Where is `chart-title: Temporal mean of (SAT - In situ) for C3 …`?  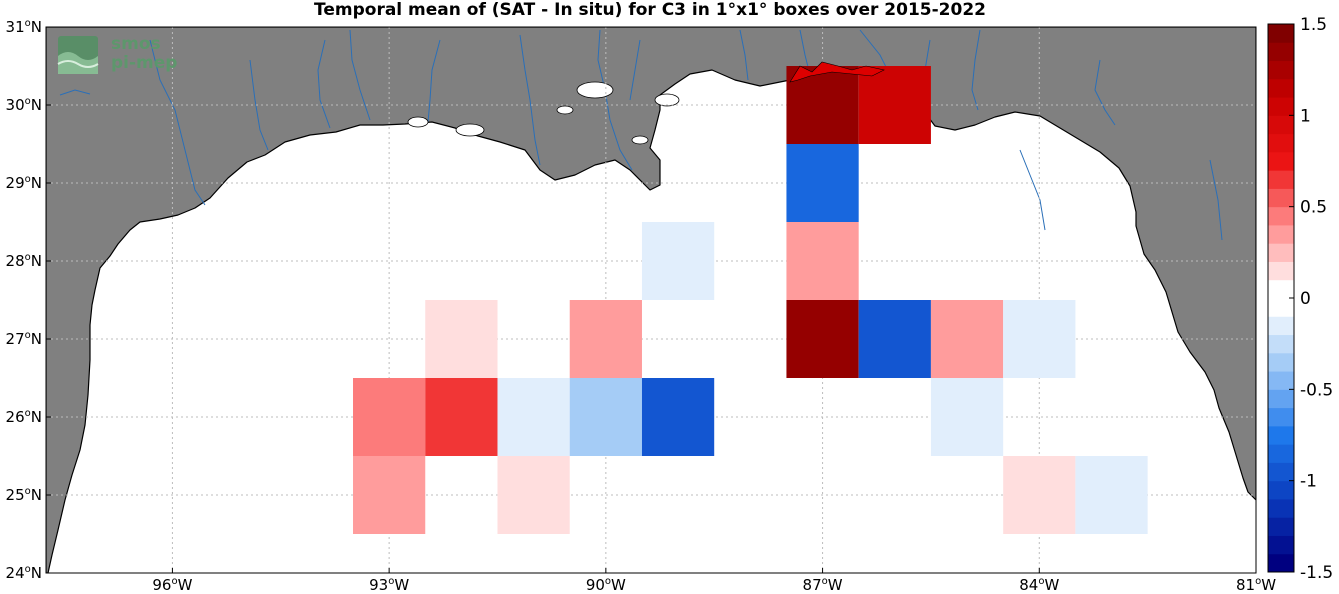
chart-title: Temporal mean of (SAT - In situ) for C3 … is located at coordinates (650, 10).